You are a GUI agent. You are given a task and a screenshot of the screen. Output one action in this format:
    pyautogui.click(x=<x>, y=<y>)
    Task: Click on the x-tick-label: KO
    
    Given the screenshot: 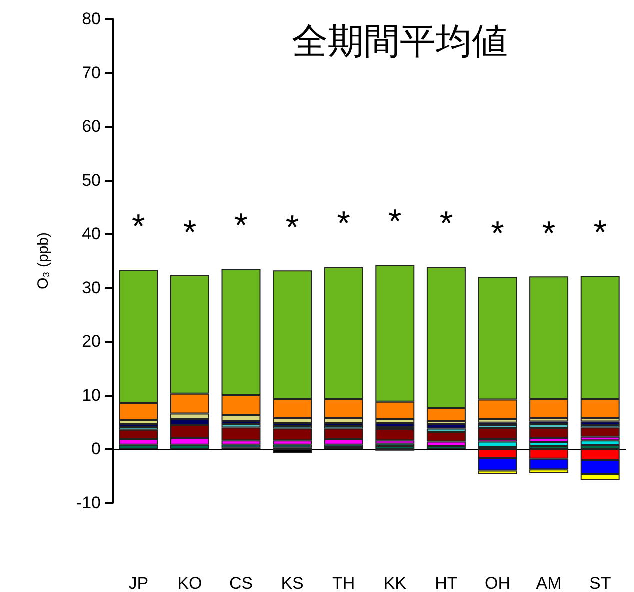 What is the action you would take?
    pyautogui.click(x=190, y=583)
    